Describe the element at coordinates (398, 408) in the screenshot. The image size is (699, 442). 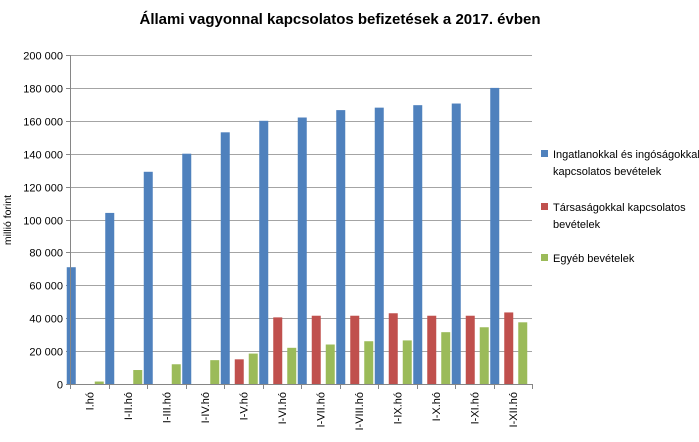
I see `x-tick-label: I-IX.hó` at that location.